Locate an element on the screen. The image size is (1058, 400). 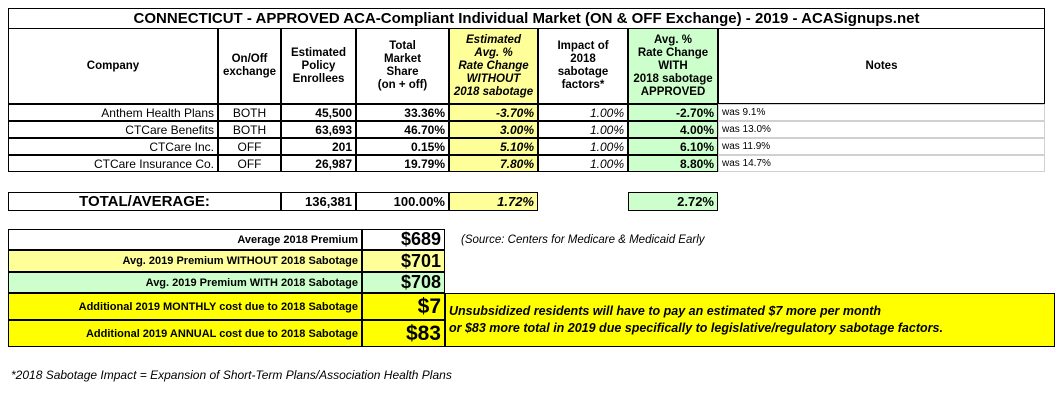
table-cell: 26,987 is located at coordinates (318, 163).